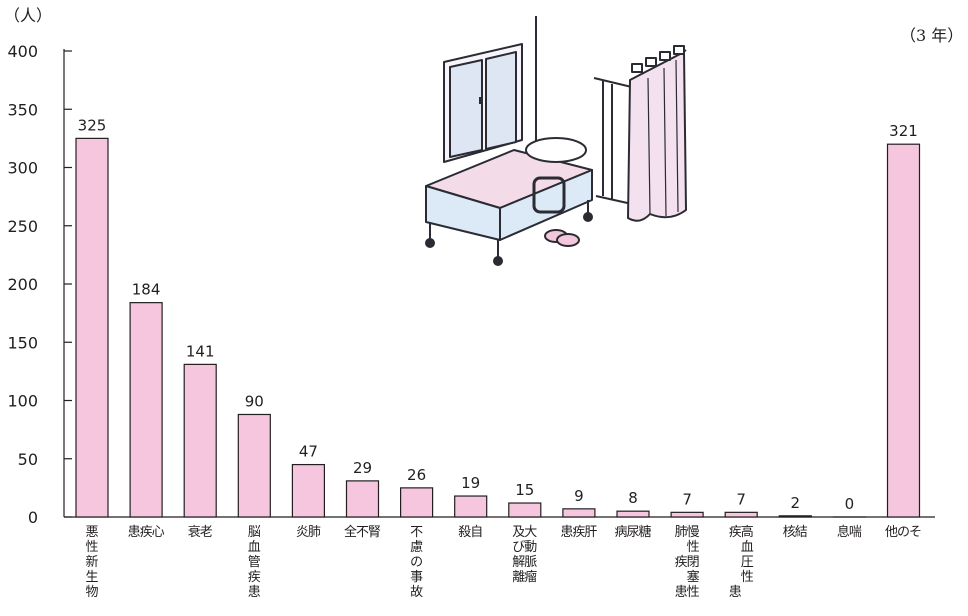 The width and height of the screenshot is (968, 616). Describe the element at coordinates (416, 547) in the screenshot. I see `category-label-char: 慮` at that location.